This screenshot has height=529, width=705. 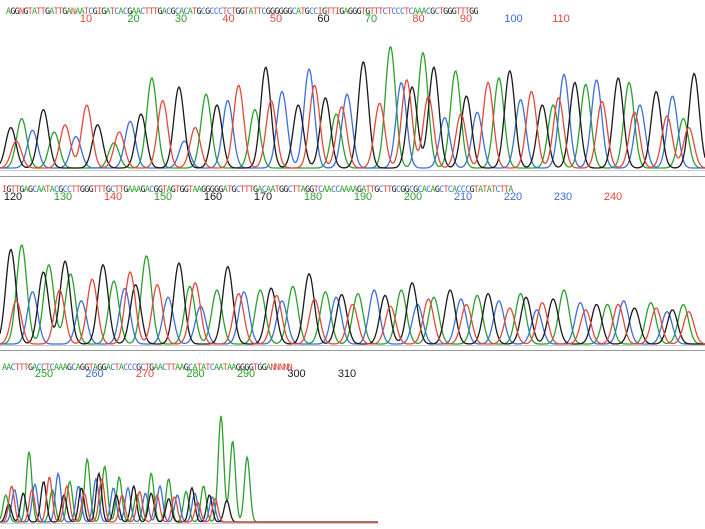 I want to click on position-tick-label: 20, so click(x=133, y=19).